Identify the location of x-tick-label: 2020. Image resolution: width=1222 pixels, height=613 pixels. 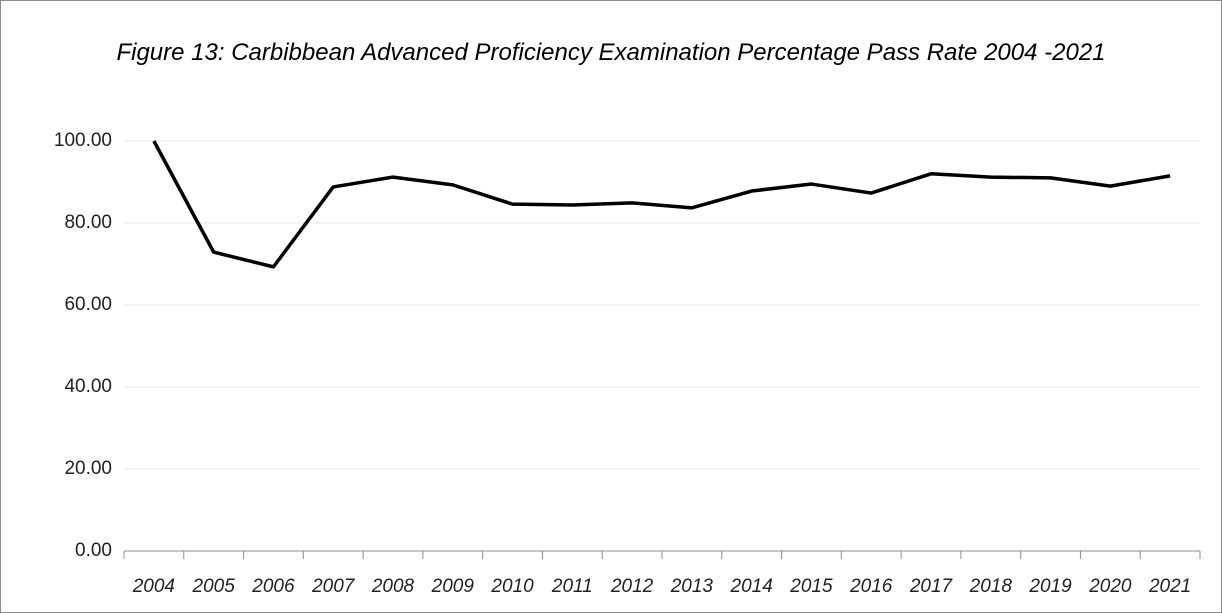
(1110, 586).